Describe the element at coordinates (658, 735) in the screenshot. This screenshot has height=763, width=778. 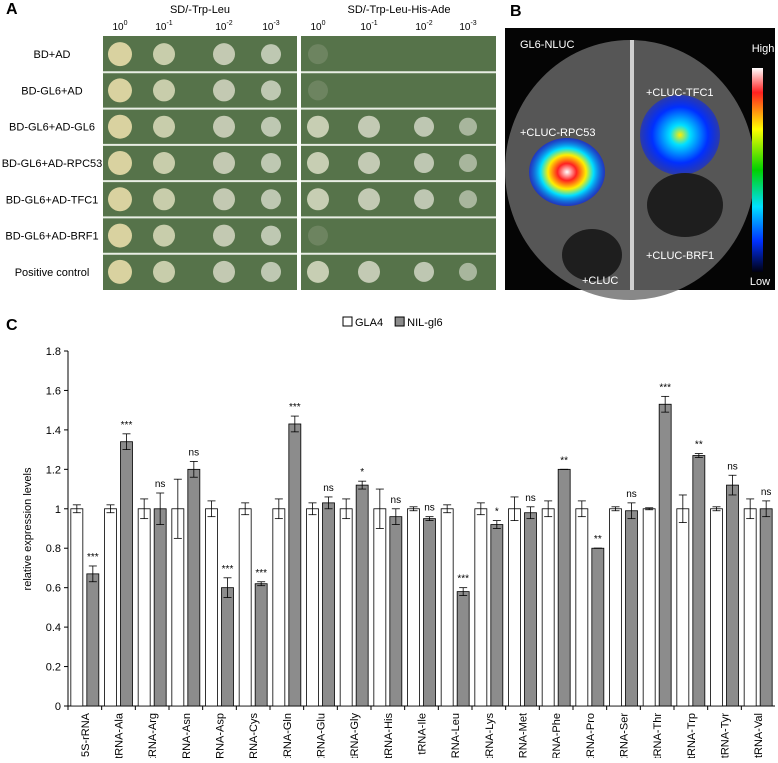
I see `x-tick-label: tRNA-Thr` at that location.